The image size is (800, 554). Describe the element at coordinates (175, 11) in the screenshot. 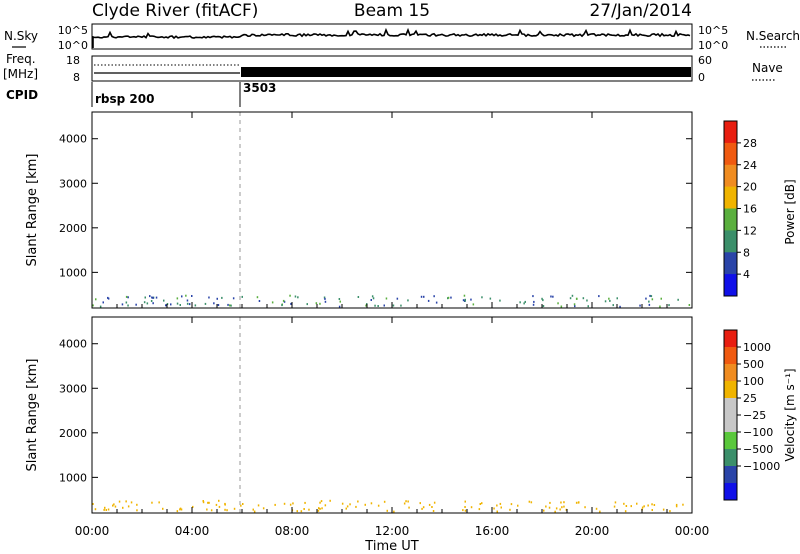

I see `station-title: Clyde River (fitACF)` at that location.